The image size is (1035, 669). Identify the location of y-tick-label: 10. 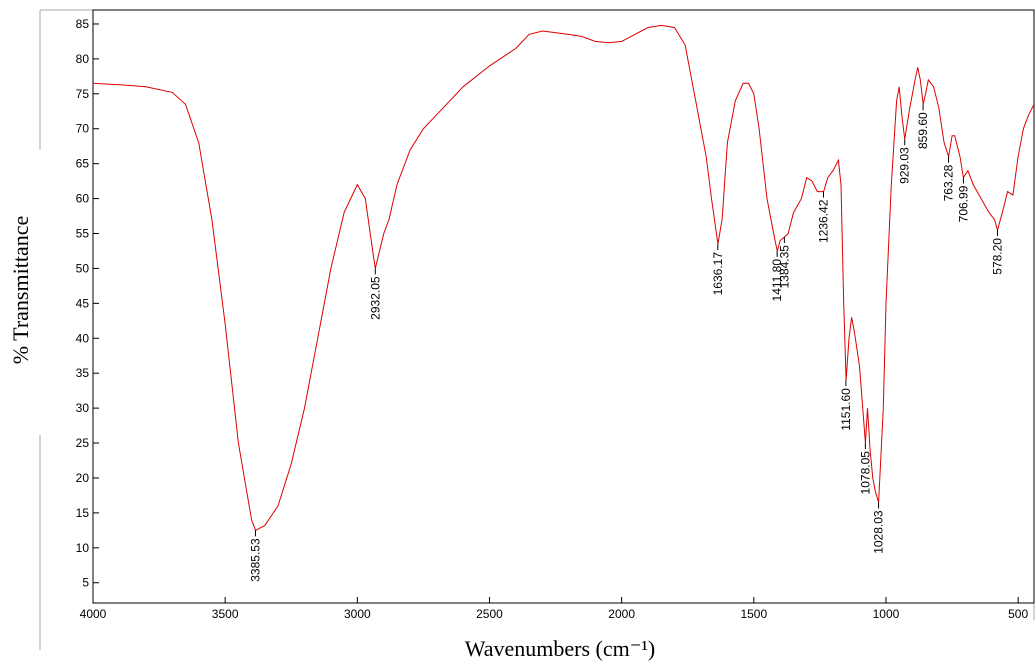
(83, 548).